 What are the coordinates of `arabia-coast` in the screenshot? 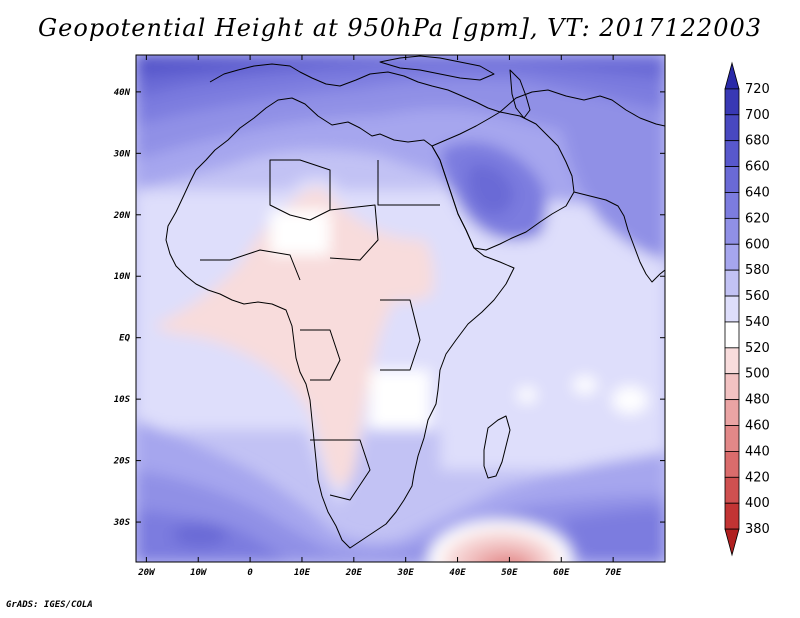 It's located at (503, 181).